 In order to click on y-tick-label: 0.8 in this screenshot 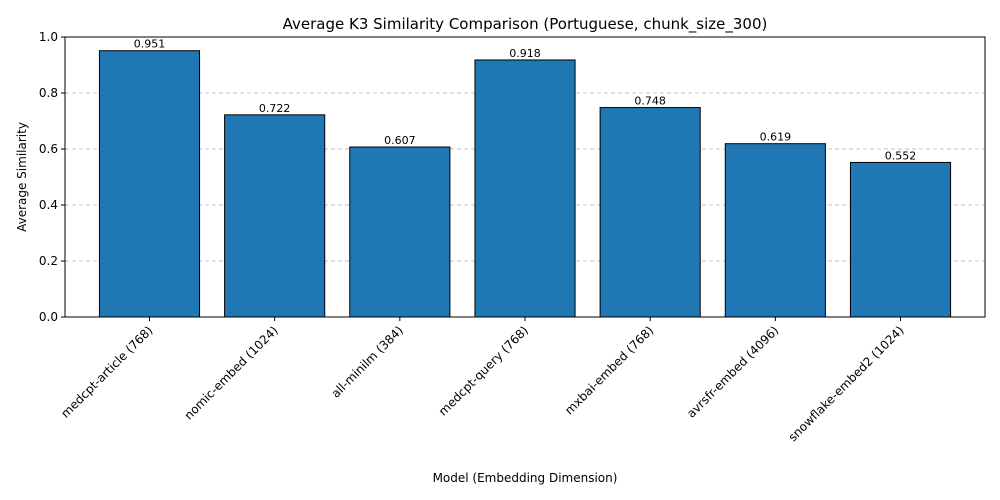, I will do `click(48, 93)`.